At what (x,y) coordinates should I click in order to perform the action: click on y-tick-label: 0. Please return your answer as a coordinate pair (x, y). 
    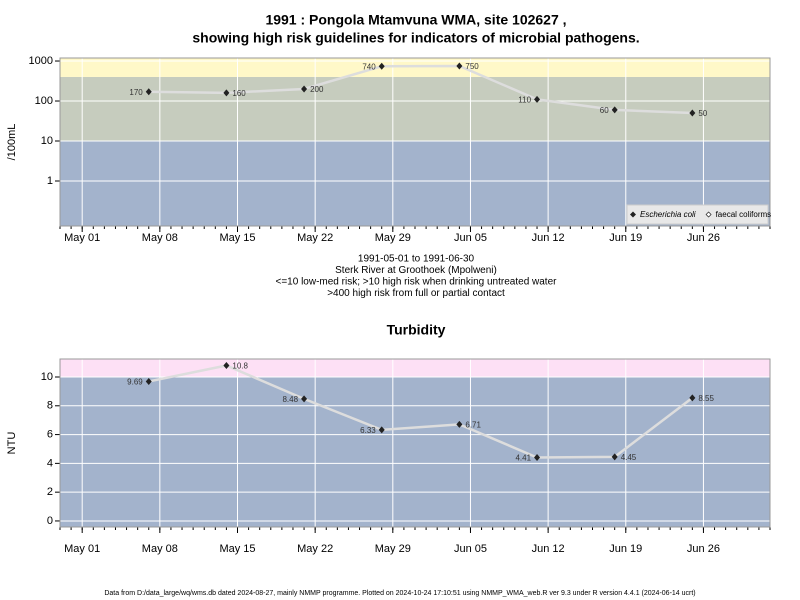
    Looking at the image, I should click on (50, 521).